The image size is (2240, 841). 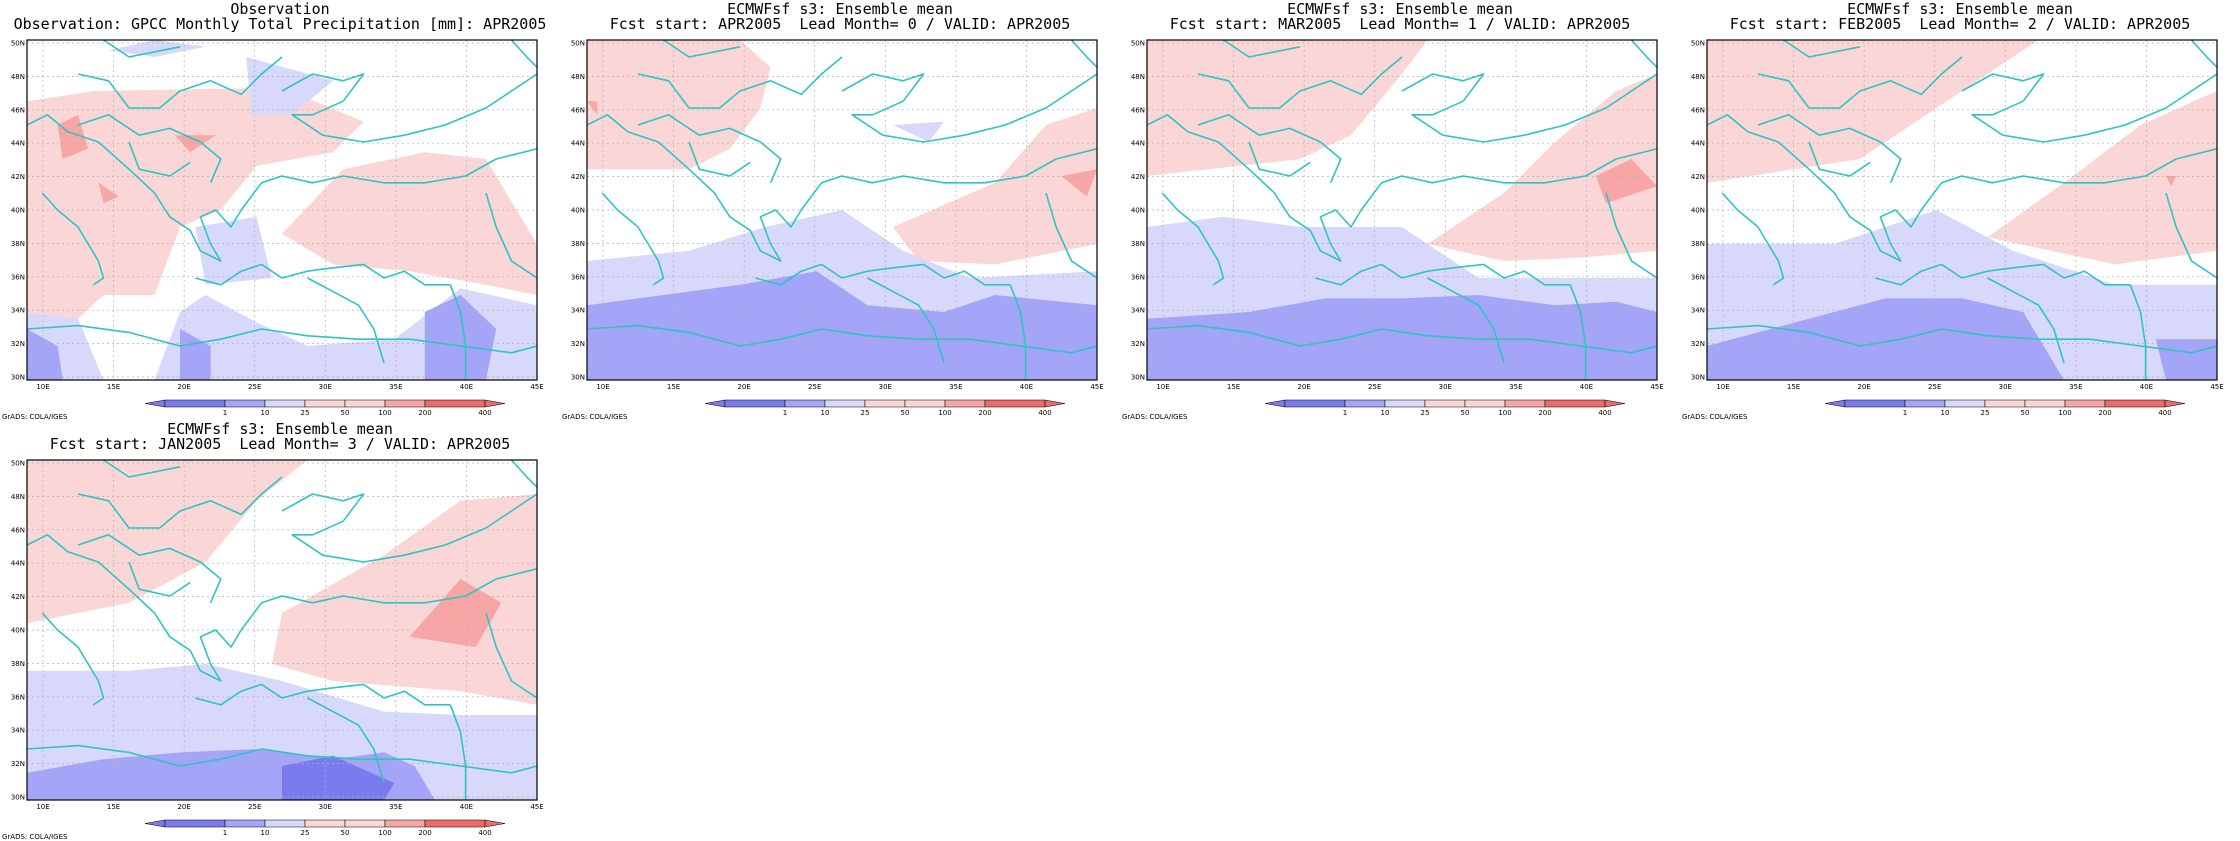 What do you see at coordinates (18, 697) in the screenshot?
I see `lat-tick-label: 36N` at bounding box center [18, 697].